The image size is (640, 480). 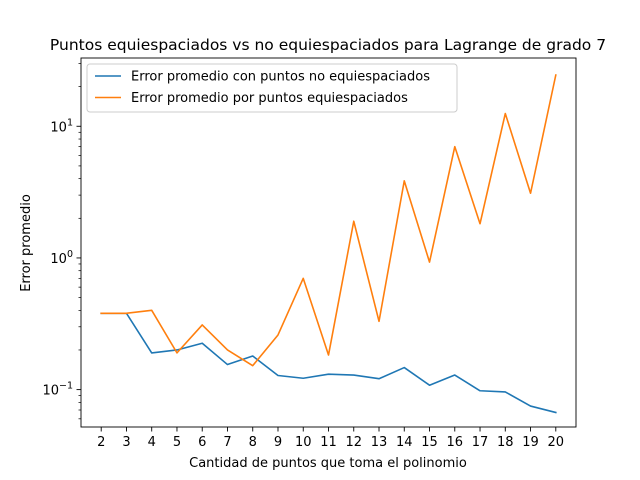 I want to click on x-tick-label: 7, so click(x=227, y=442).